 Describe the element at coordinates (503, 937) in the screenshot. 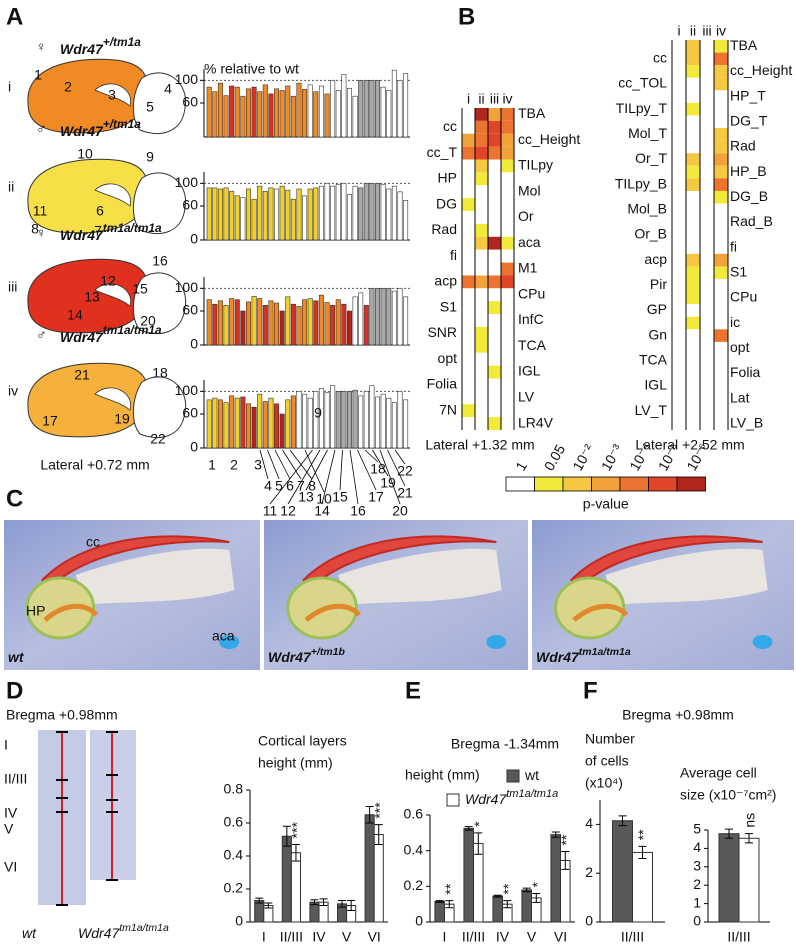

I see `x-tick-label: IV` at that location.